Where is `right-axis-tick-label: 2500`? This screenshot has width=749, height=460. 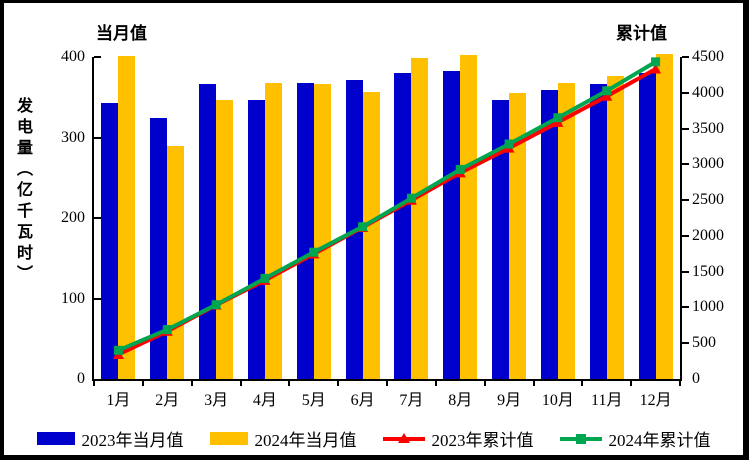 right-axis-tick-label: 2500 is located at coordinates (708, 200).